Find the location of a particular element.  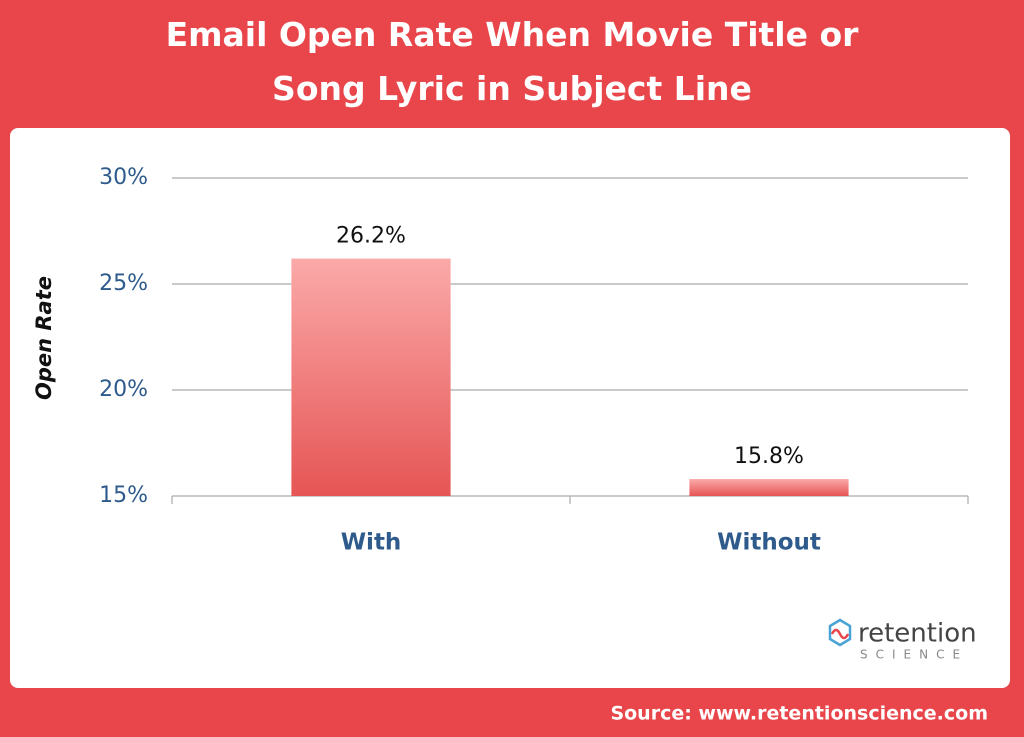

logo-tagline: SCIENCE is located at coordinates (914, 655).